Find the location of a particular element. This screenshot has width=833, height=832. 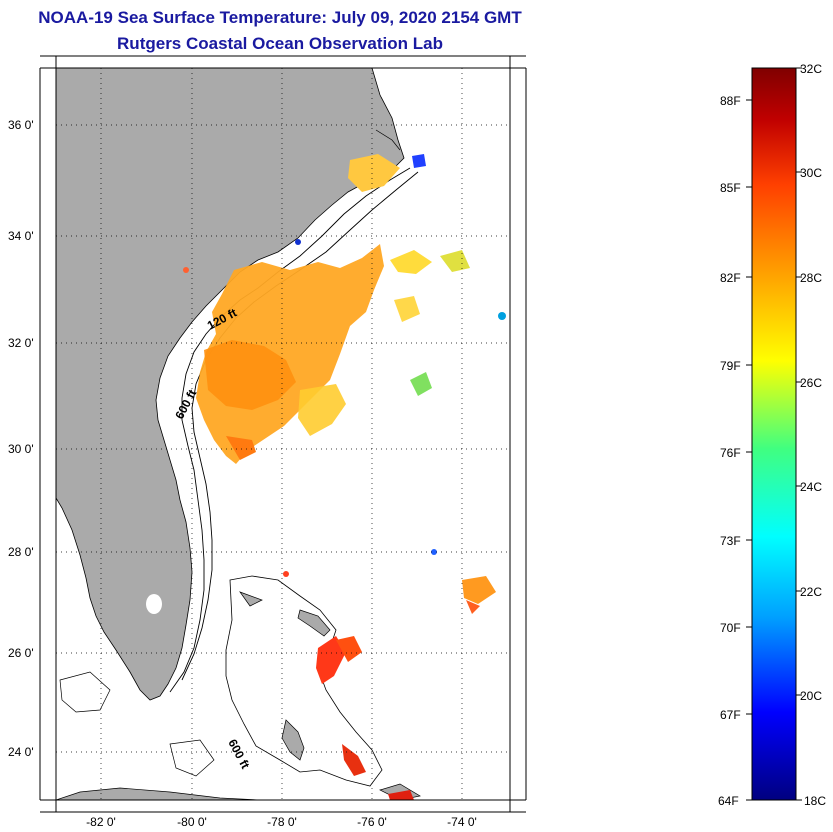

lat-label-28: 28 0' is located at coordinates (21, 552).